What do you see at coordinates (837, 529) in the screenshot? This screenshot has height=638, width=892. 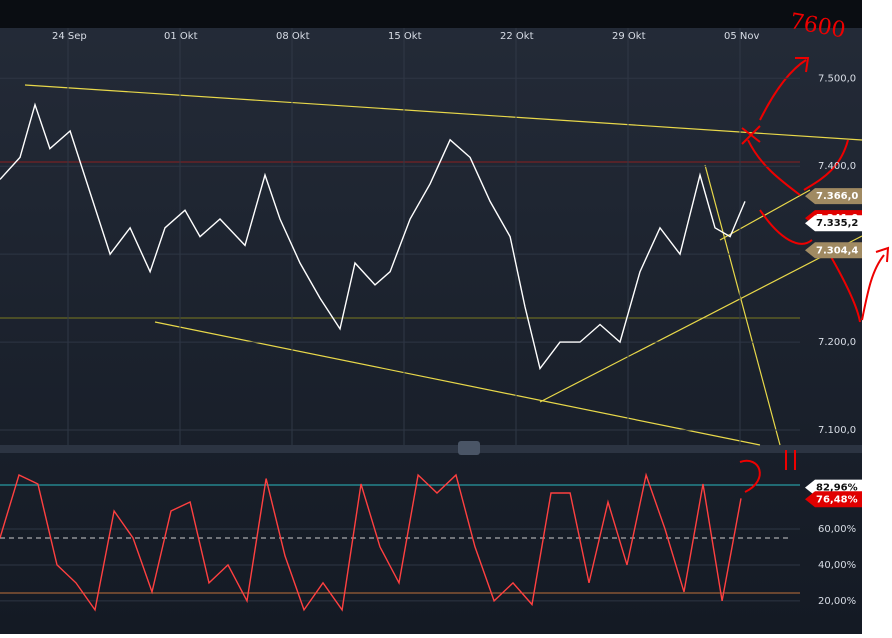 I see `y-tick-label: 60,00%` at bounding box center [837, 529].